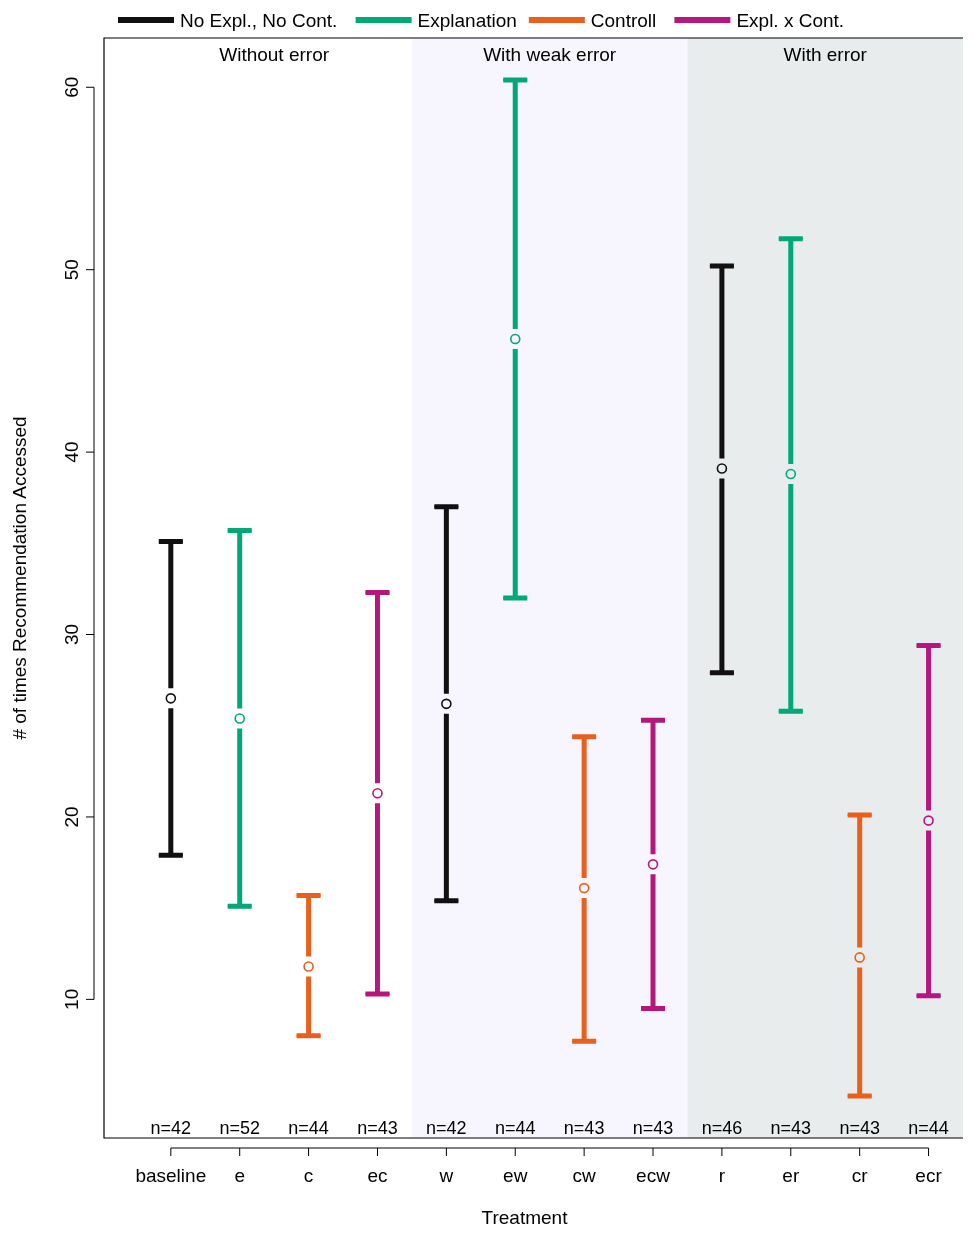 This screenshot has height=1236, width=973. I want to click on y-tick-label: 10, so click(71, 999).